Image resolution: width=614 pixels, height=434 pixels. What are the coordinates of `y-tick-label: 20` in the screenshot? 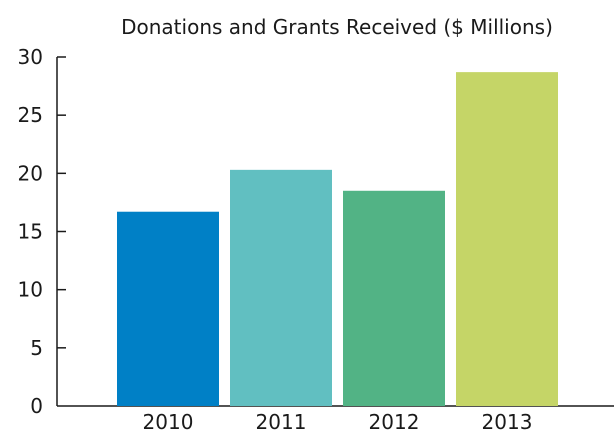 It's located at (30, 173).